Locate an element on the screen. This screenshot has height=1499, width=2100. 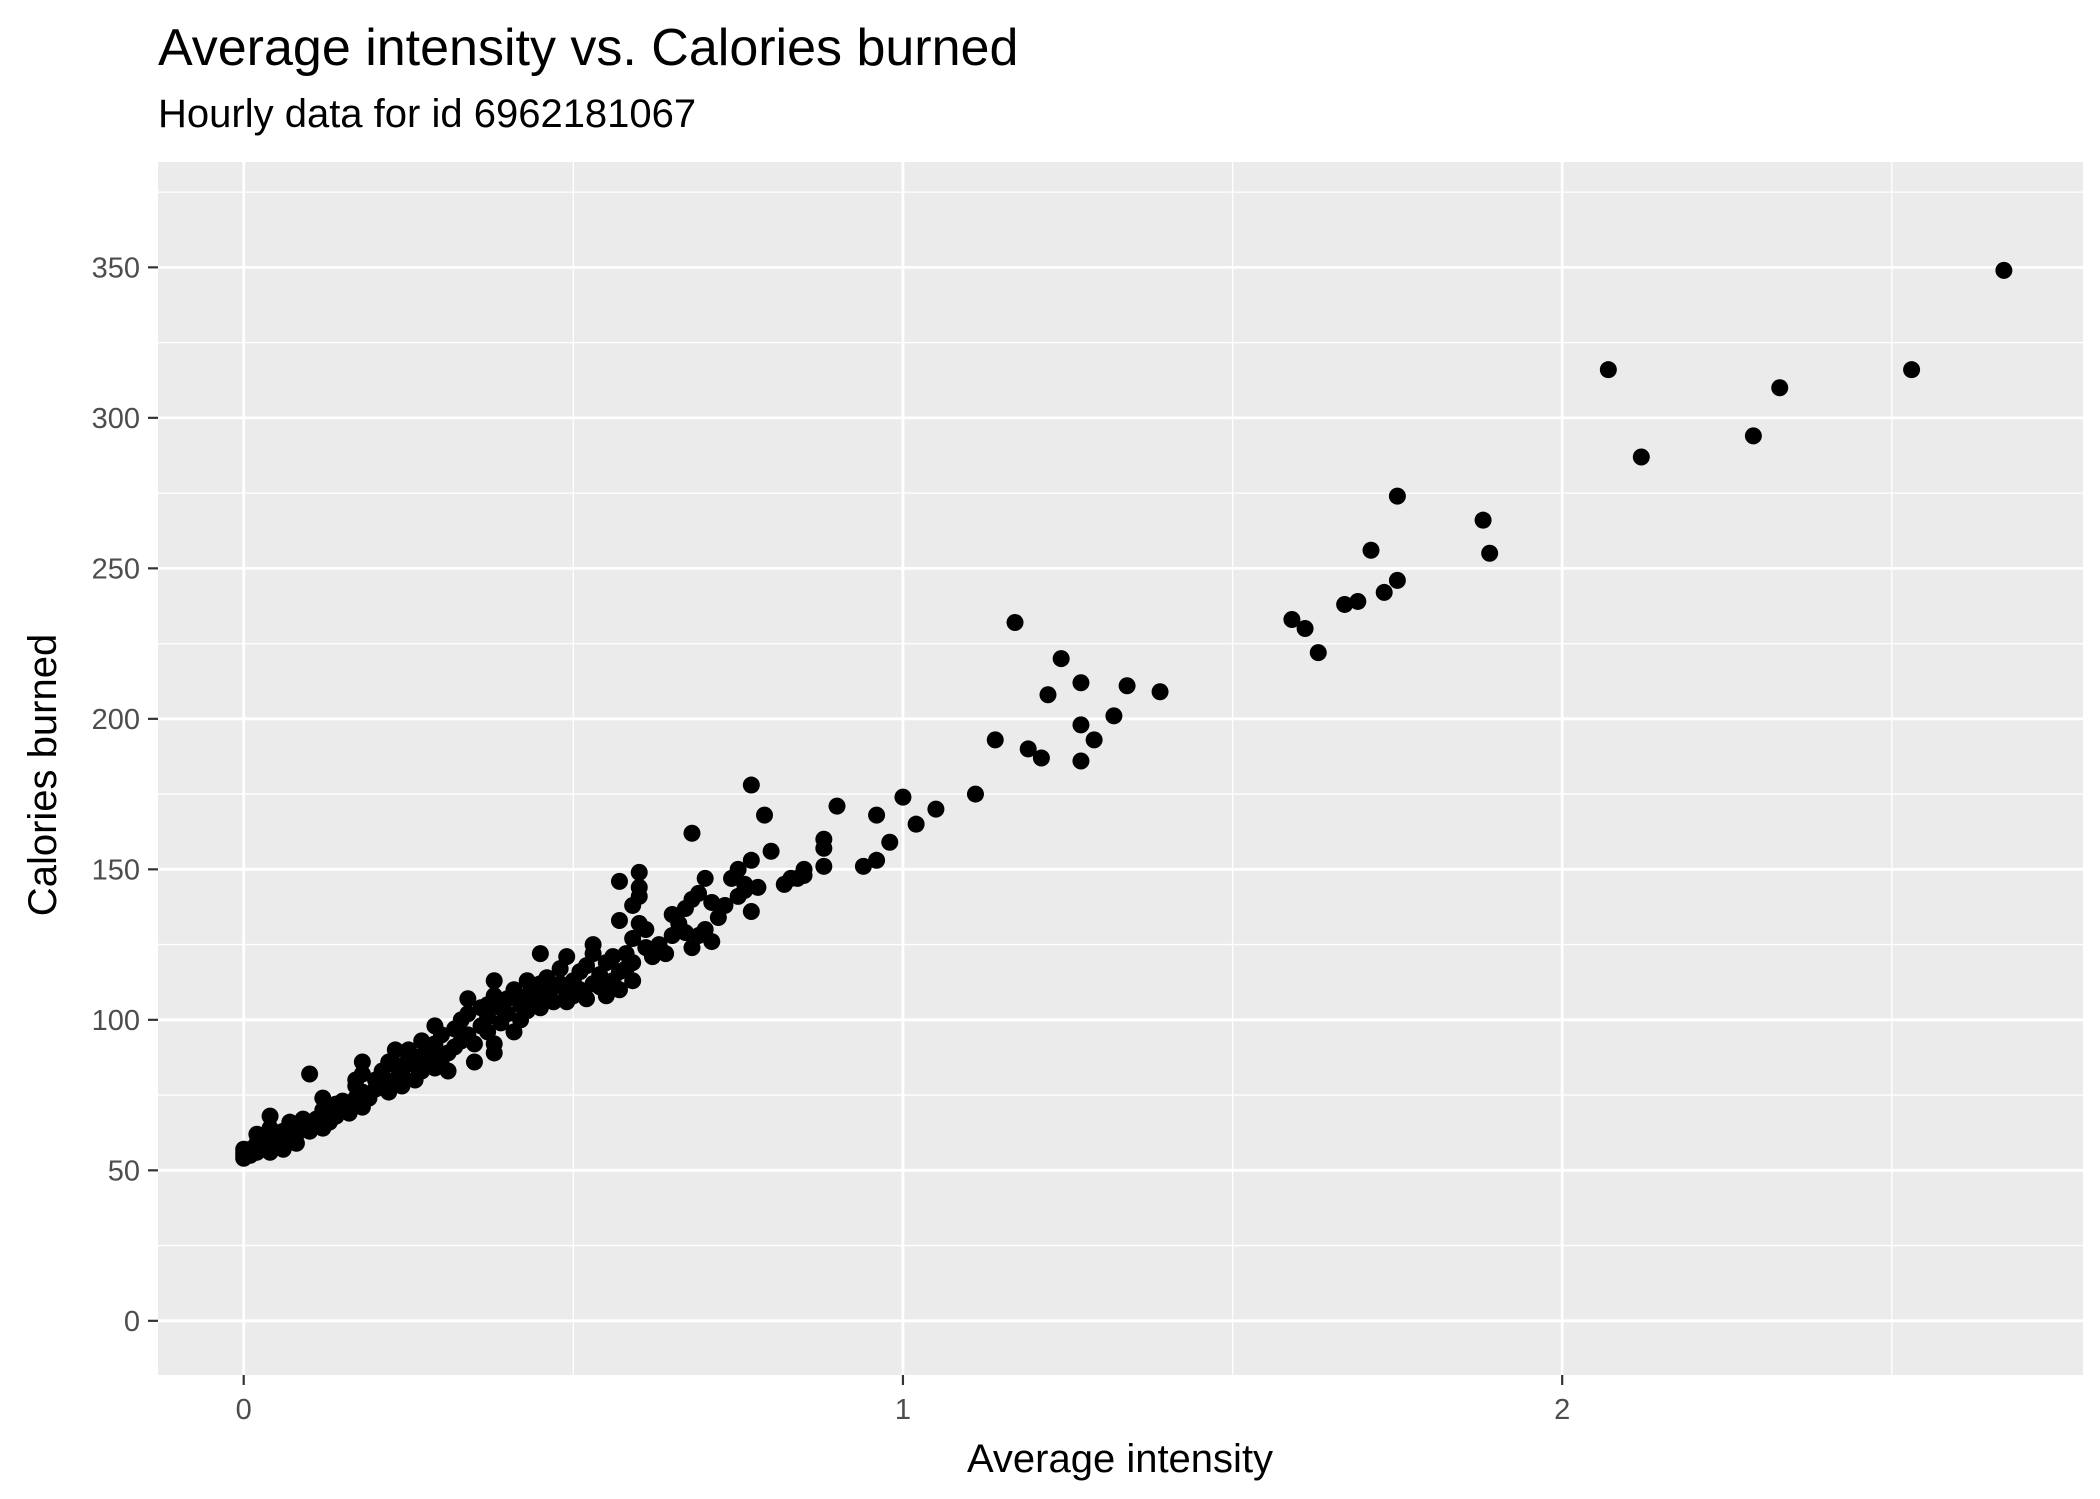
x-axis-title: Average intensity is located at coordinates (1120, 1459).